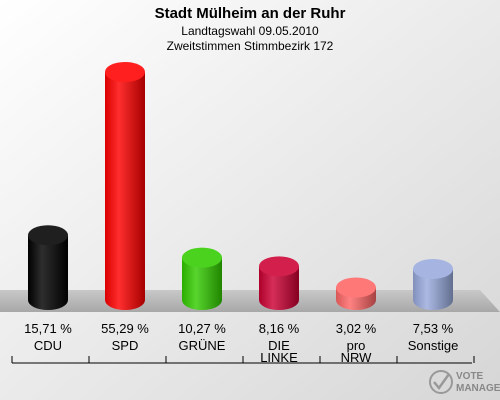 This screenshot has width=500, height=400. Describe the element at coordinates (48, 345) in the screenshot. I see `category-label-0-line-0: CDU` at that location.